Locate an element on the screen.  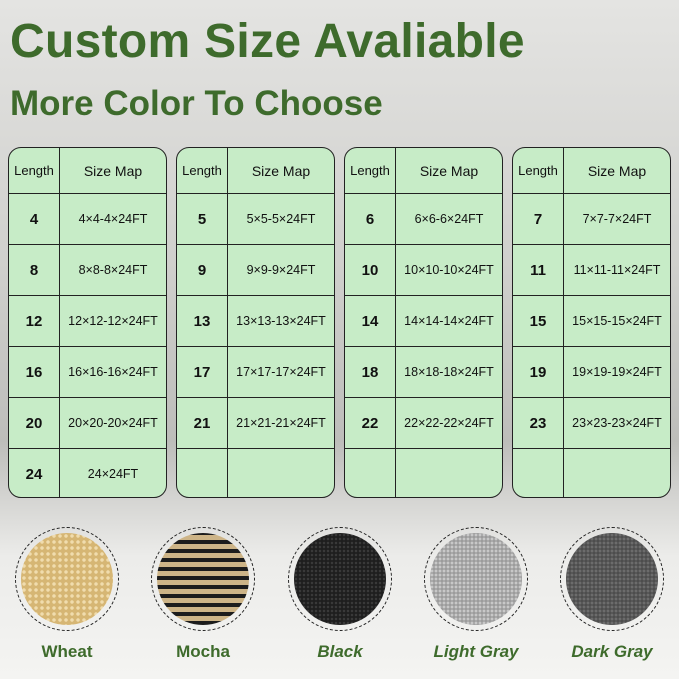
table-row: 15 15×15-15×24FT is located at coordinates (591, 320).